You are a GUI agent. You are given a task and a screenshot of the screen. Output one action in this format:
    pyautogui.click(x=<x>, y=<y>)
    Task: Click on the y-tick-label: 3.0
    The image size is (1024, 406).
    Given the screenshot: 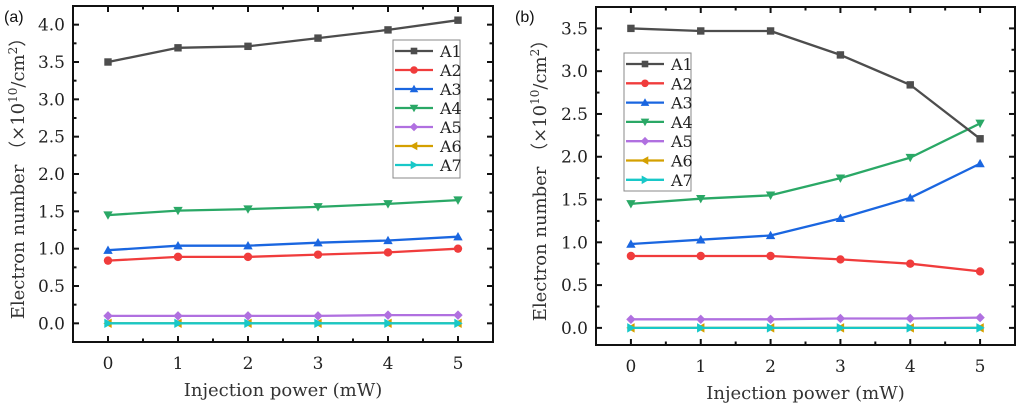 What is the action you would take?
    pyautogui.click(x=51, y=100)
    